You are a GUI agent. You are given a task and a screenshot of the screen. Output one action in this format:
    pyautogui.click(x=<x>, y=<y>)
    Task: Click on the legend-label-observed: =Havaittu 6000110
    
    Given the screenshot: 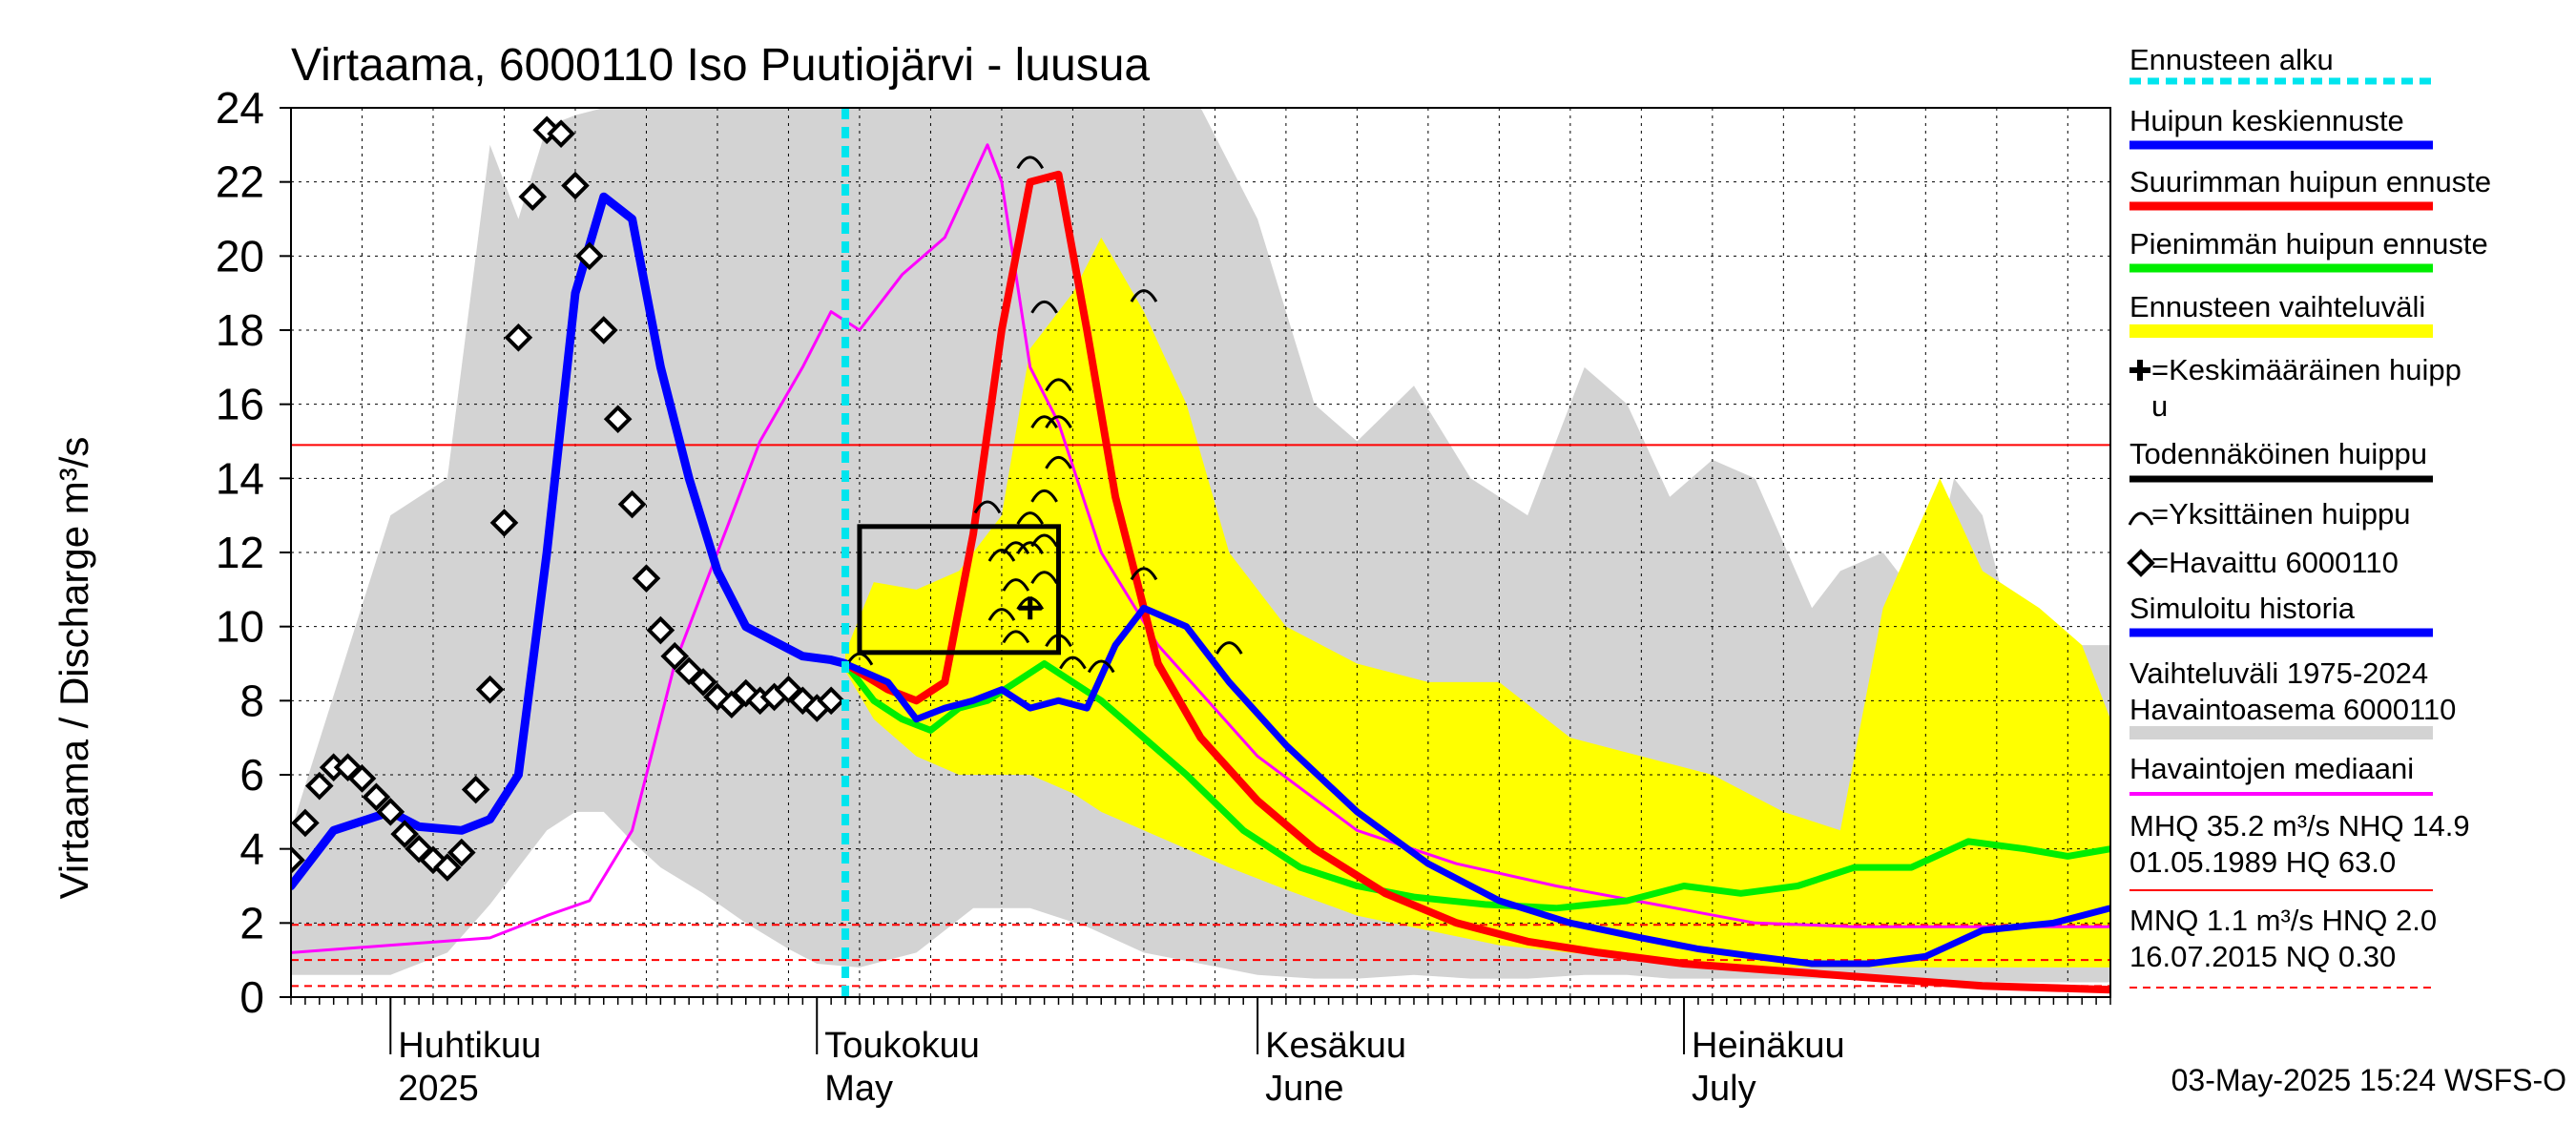 What is the action you would take?
    pyautogui.click(x=2275, y=562)
    